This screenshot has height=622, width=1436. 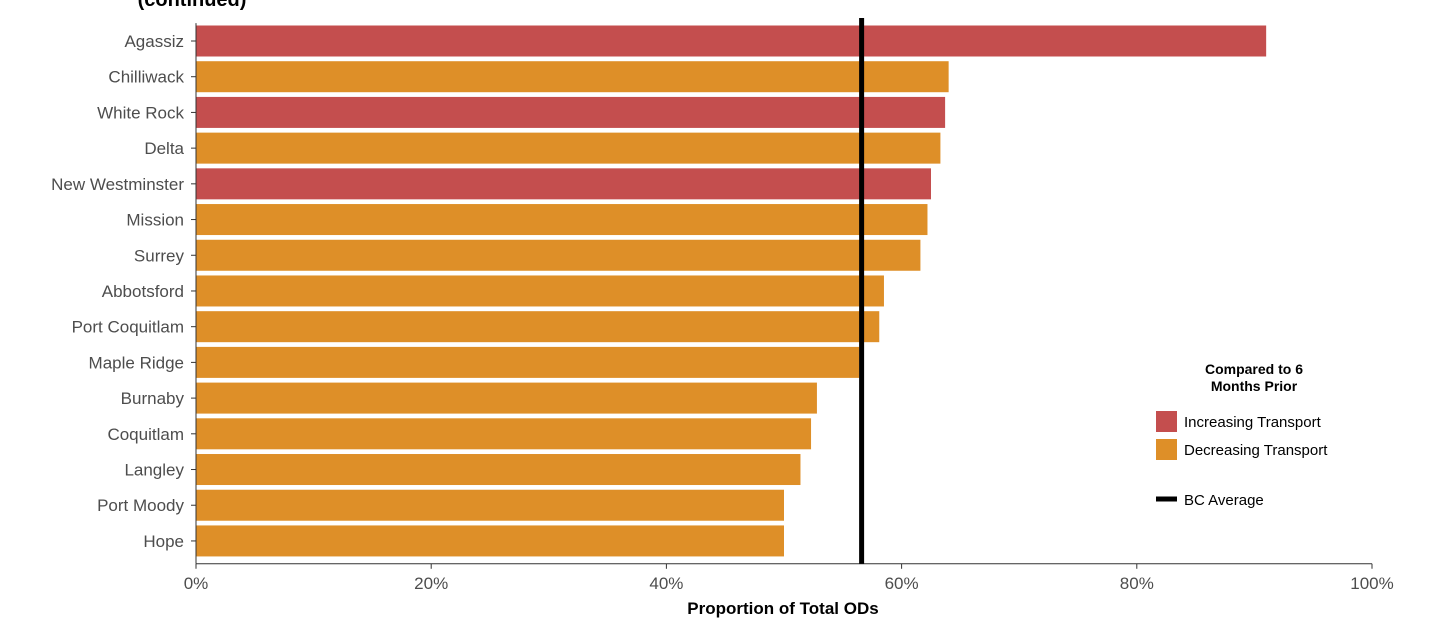 I want to click on bar-agassiz, so click(x=731, y=41).